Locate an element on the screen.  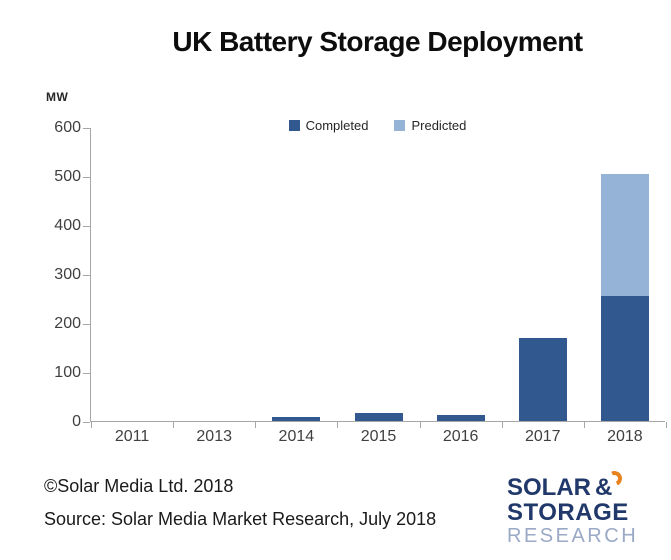
legend: Completed Predicted is located at coordinates (377, 125).